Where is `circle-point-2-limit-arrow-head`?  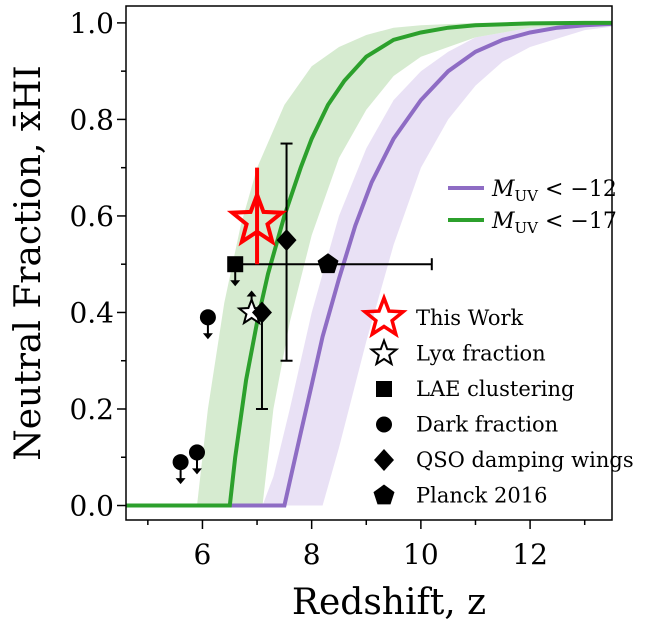 circle-point-2-limit-arrow-head is located at coordinates (196, 471).